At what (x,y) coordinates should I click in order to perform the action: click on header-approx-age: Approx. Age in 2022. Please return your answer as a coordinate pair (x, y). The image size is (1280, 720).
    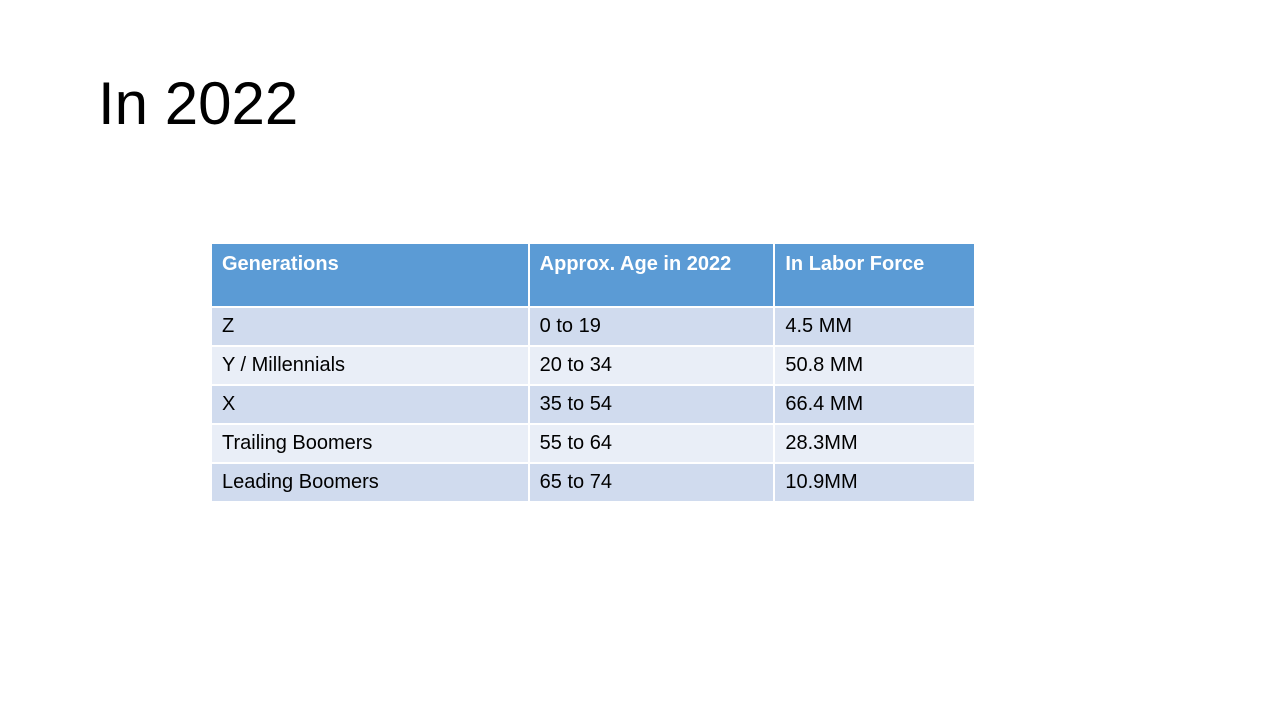
    Looking at the image, I should click on (651, 275).